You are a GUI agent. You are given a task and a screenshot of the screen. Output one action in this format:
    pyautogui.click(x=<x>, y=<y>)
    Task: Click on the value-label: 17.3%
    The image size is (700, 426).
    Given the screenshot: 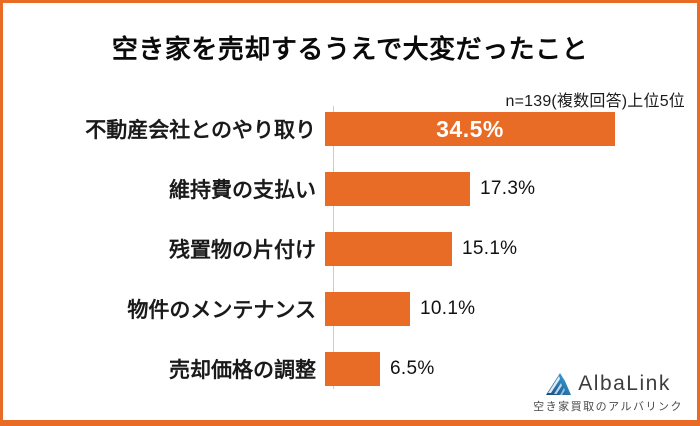 What is the action you would take?
    pyautogui.click(x=508, y=188)
    